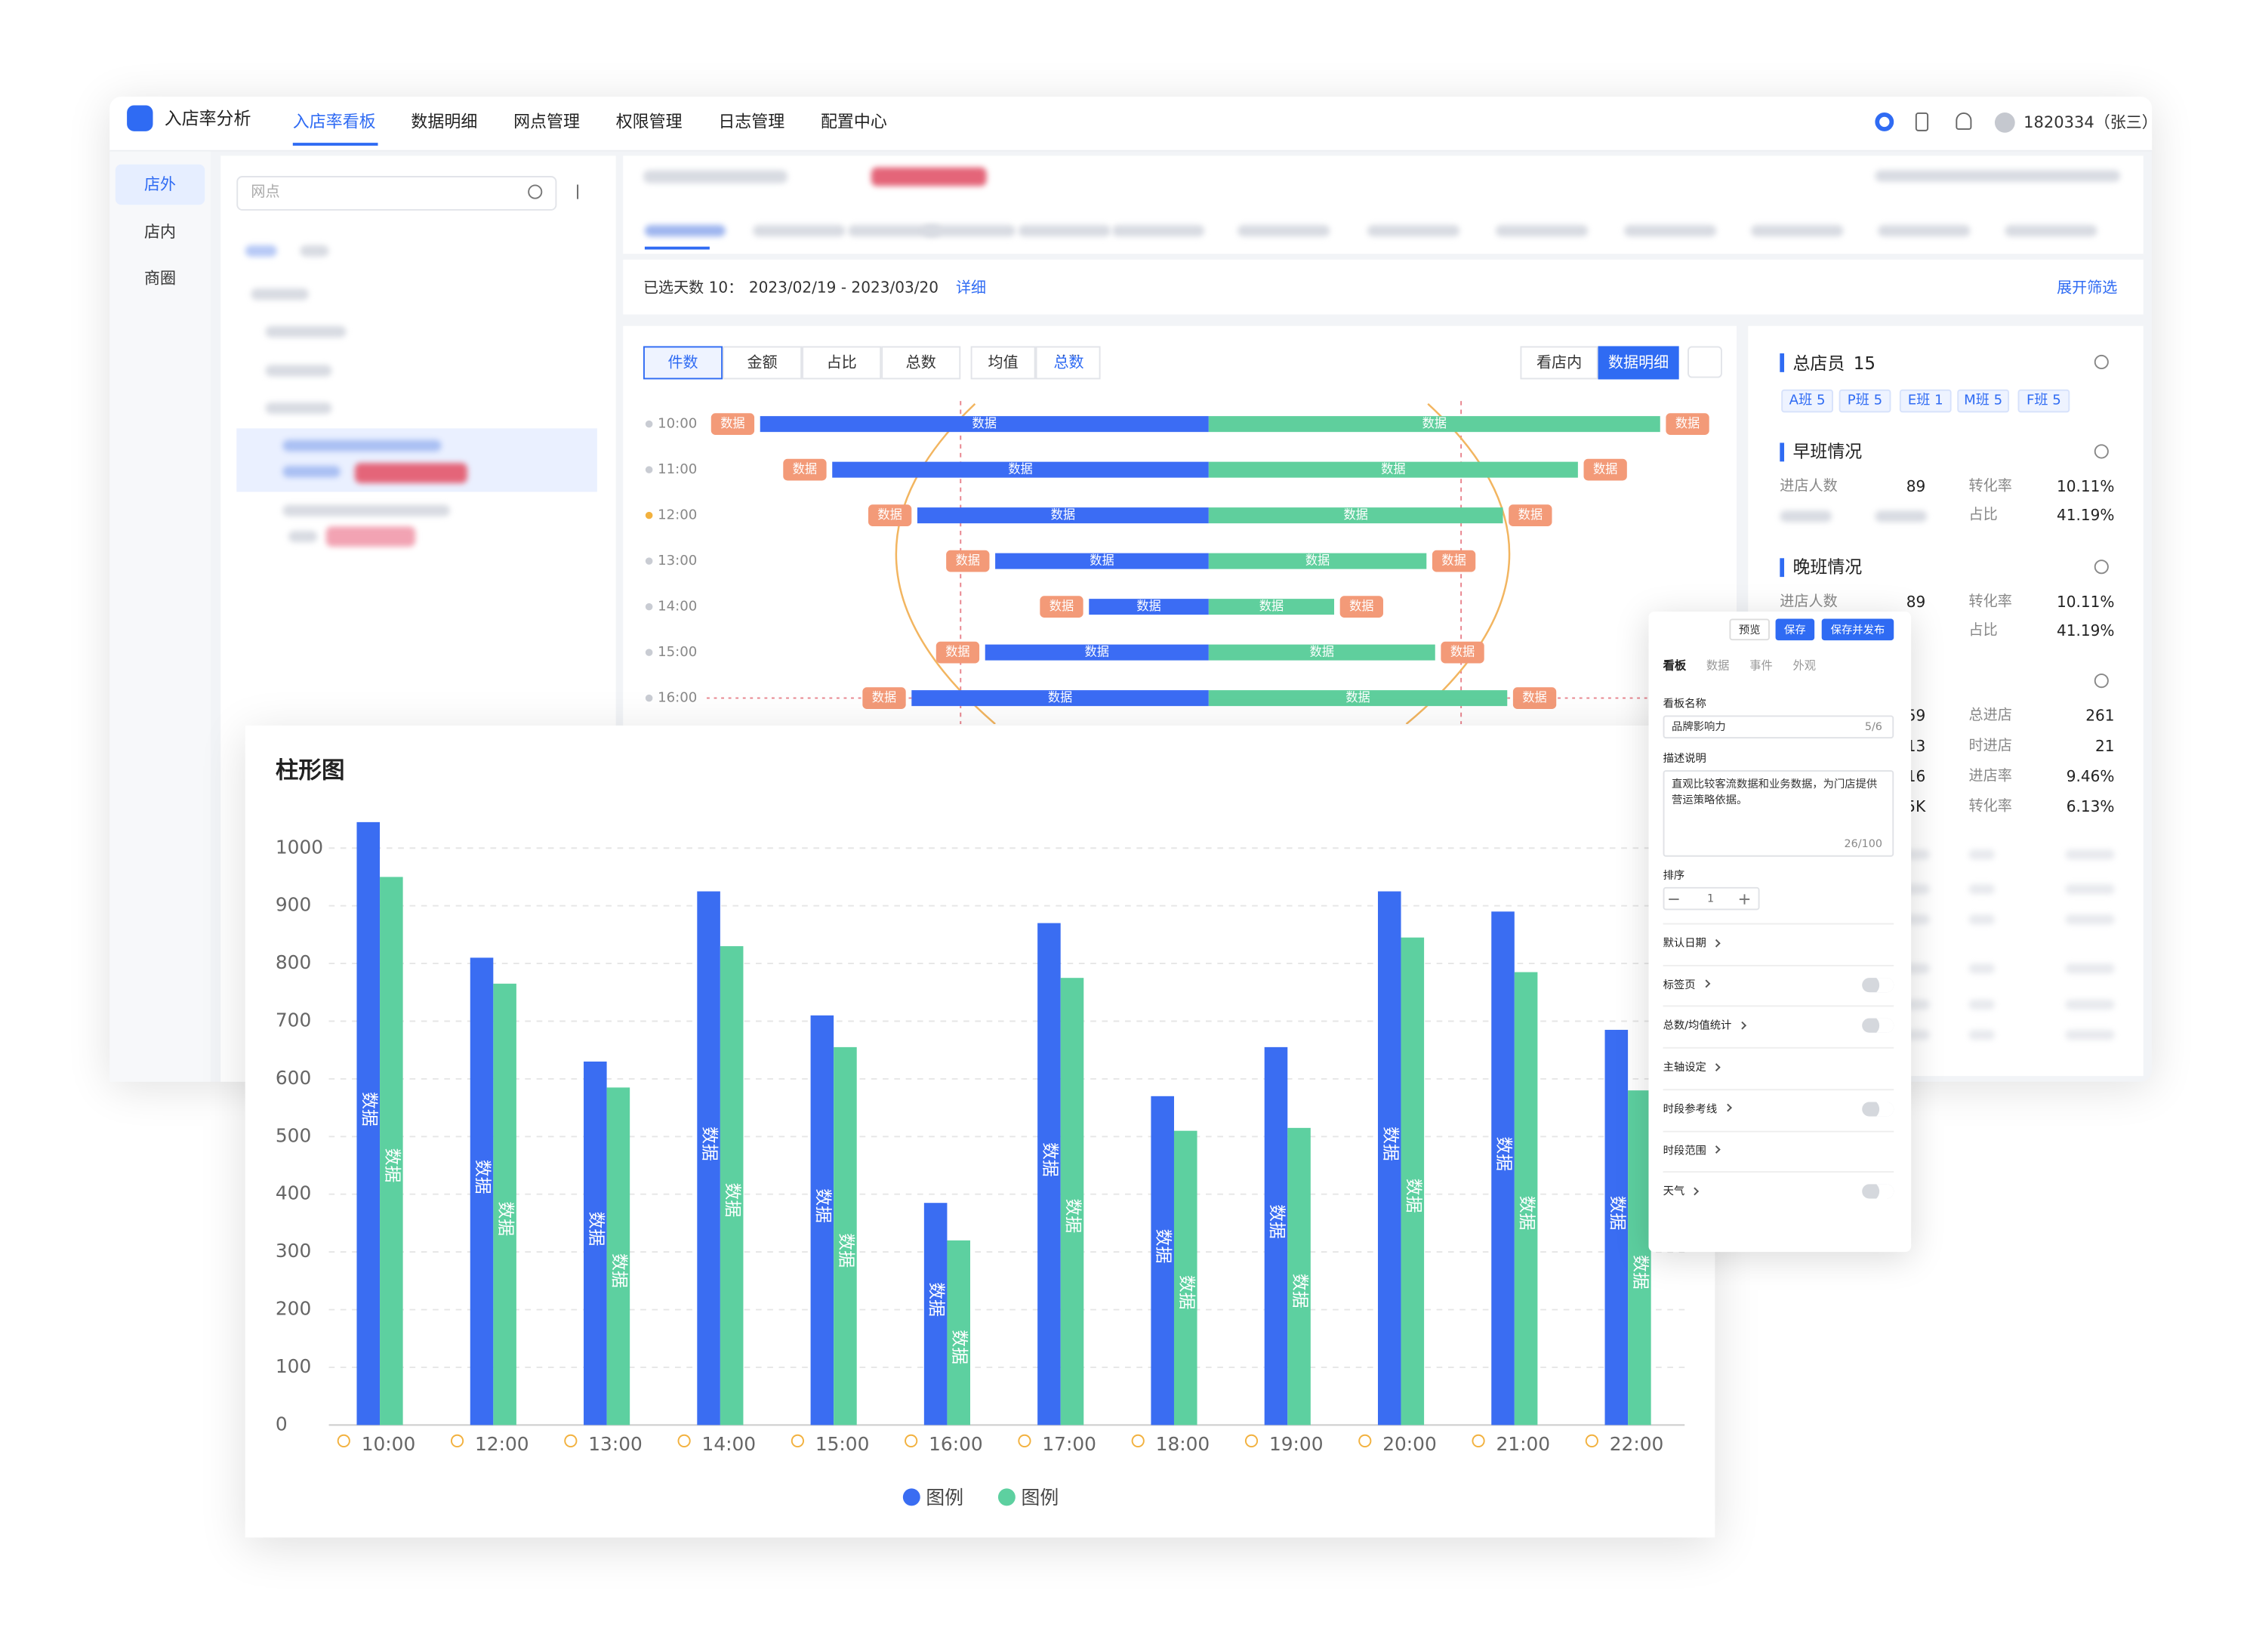 Image resolution: width=2250 pixels, height=1652 pixels. Describe the element at coordinates (649, 121) in the screenshot. I see `nav-tab: 权限管理` at that location.